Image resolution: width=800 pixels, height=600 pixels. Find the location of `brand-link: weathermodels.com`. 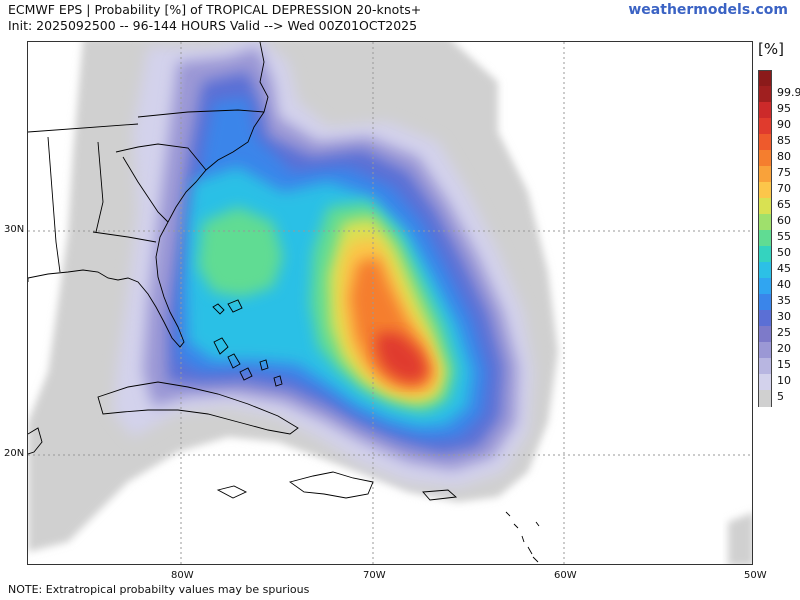

brand-link: weathermodels.com is located at coordinates (708, 10).